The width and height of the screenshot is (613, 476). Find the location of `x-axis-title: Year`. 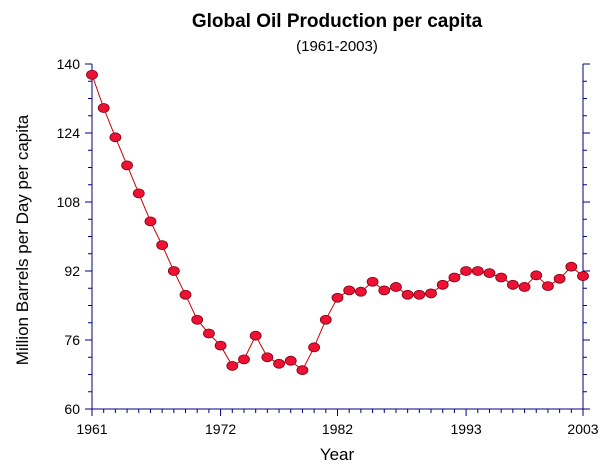

x-axis-title: Year is located at coordinates (337, 454).